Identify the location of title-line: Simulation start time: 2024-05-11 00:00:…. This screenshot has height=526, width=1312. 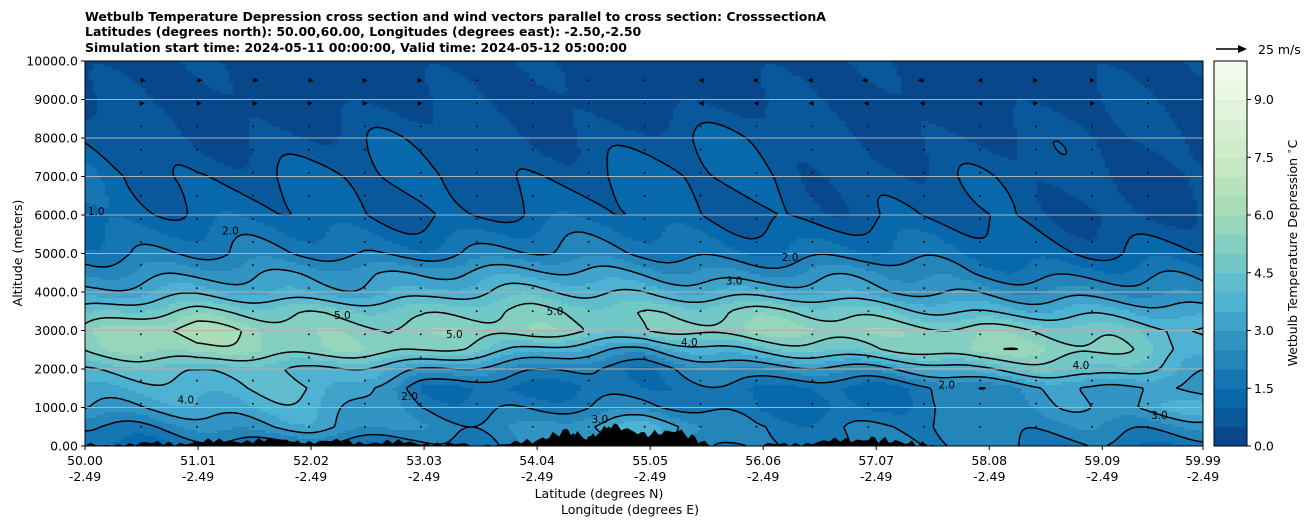
(356, 47).